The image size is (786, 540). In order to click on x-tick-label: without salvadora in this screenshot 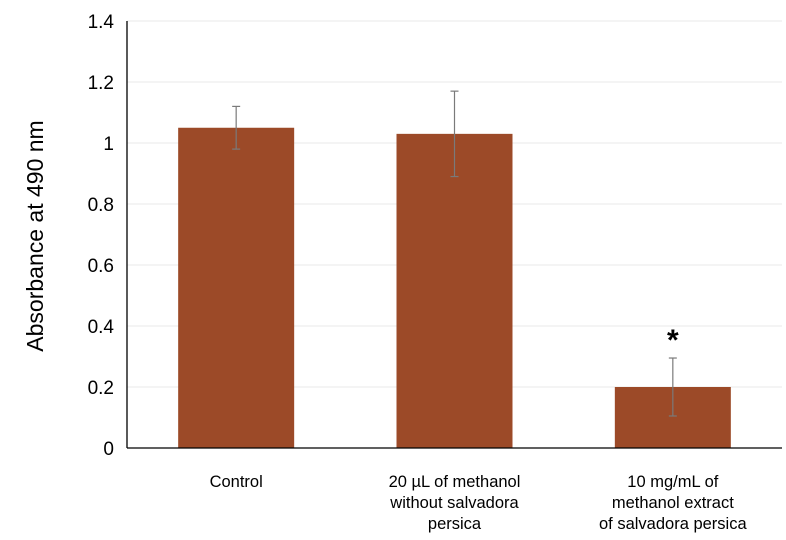, I will do `click(454, 503)`.